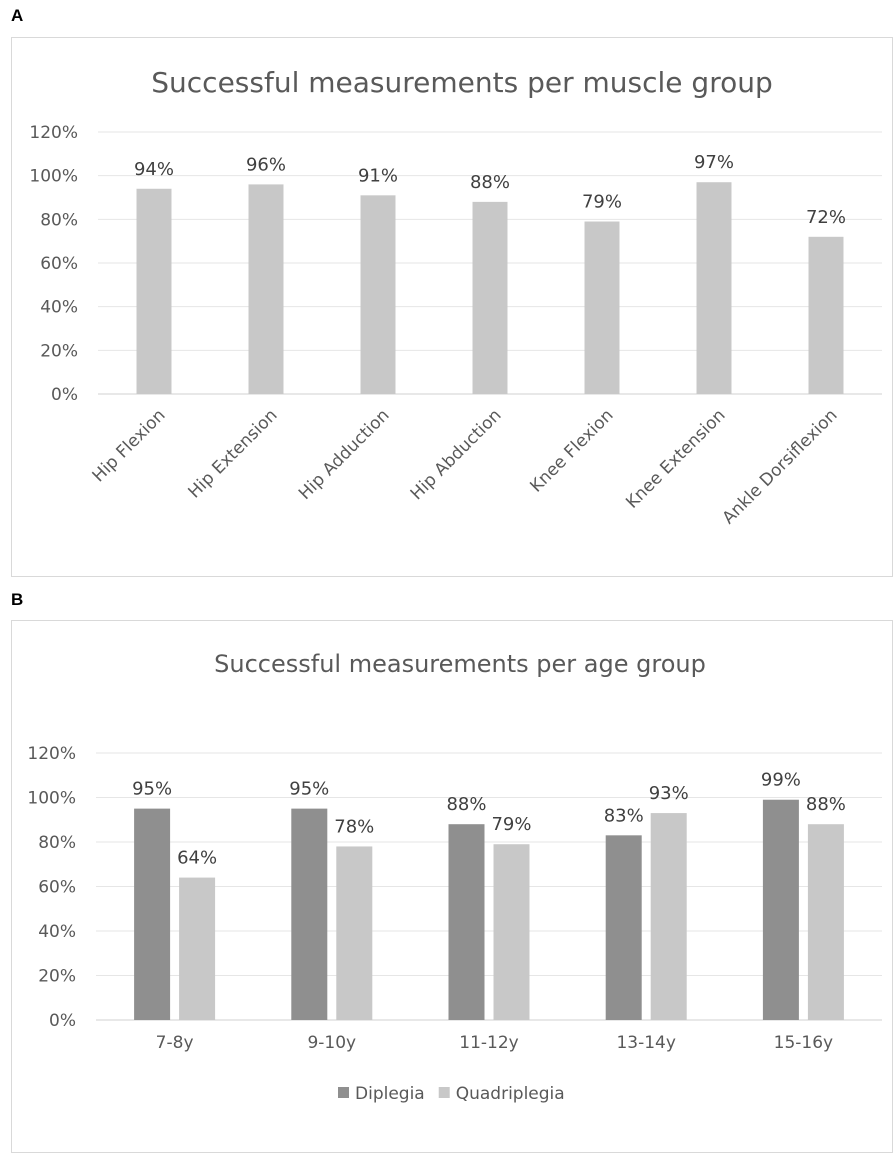 This screenshot has width=895, height=1157. Describe the element at coordinates (826, 217) in the screenshot. I see `data-label: 72%` at that location.